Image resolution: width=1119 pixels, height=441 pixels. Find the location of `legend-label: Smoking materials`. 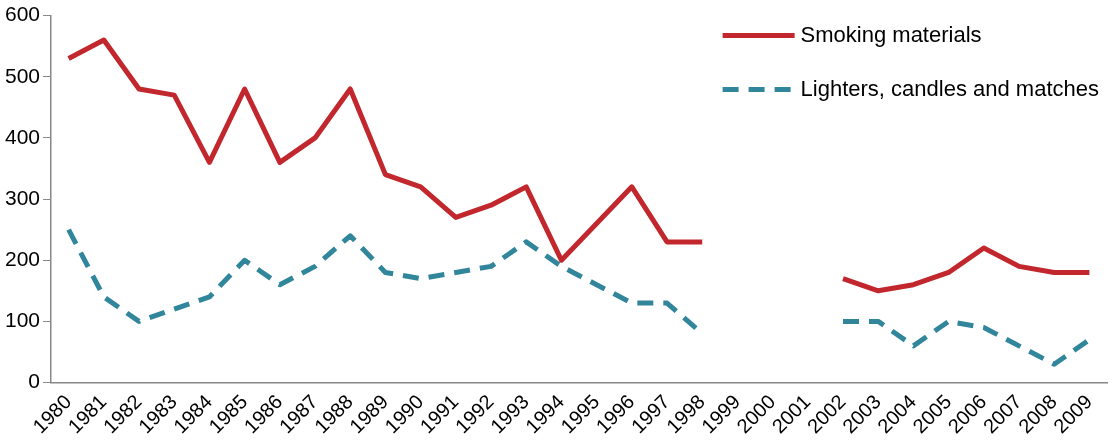

legend-label: Smoking materials is located at coordinates (891, 34).